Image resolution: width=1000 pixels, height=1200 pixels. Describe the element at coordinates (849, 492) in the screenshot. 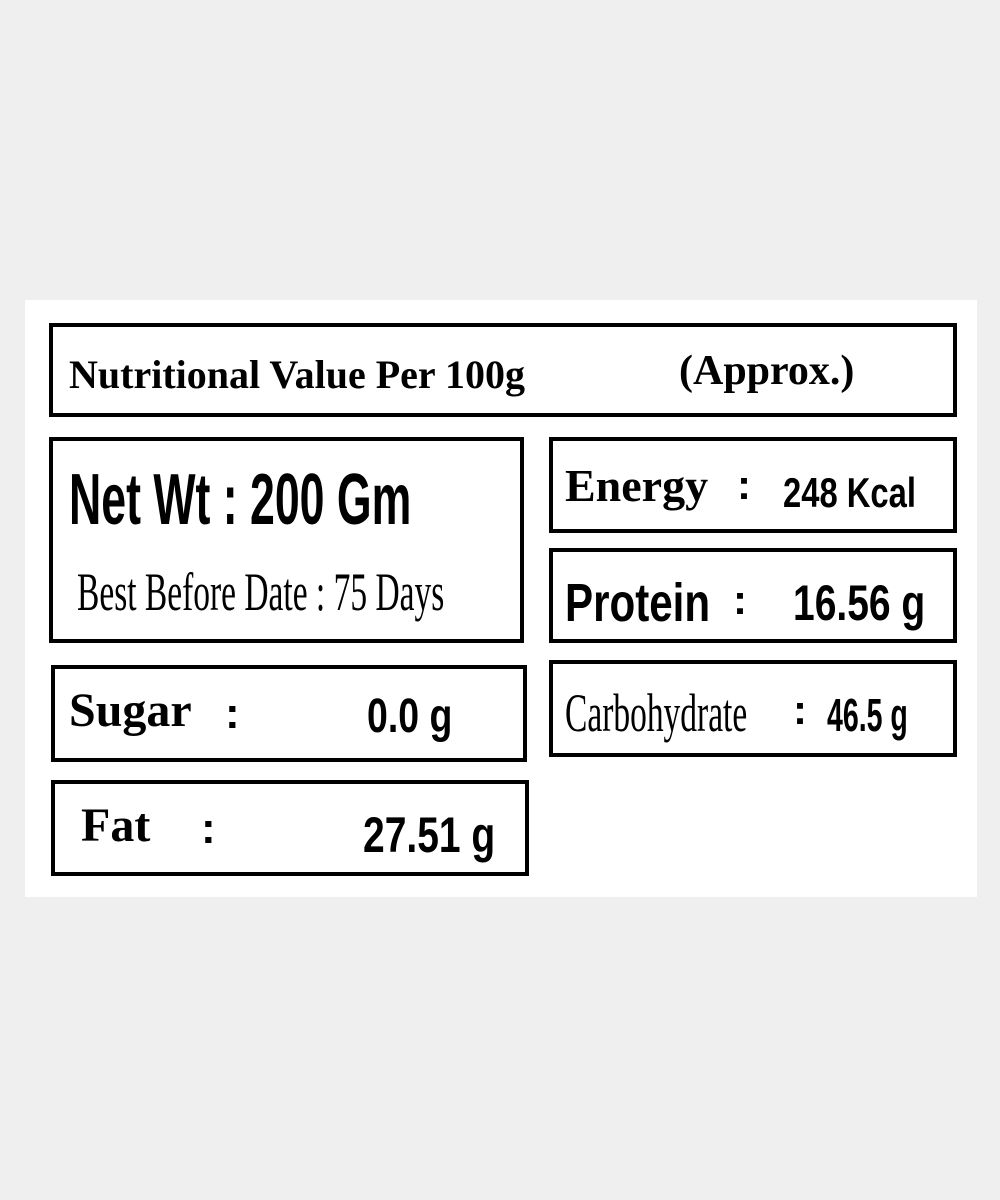

I see `nutrient-value: 248 Kcal` at that location.